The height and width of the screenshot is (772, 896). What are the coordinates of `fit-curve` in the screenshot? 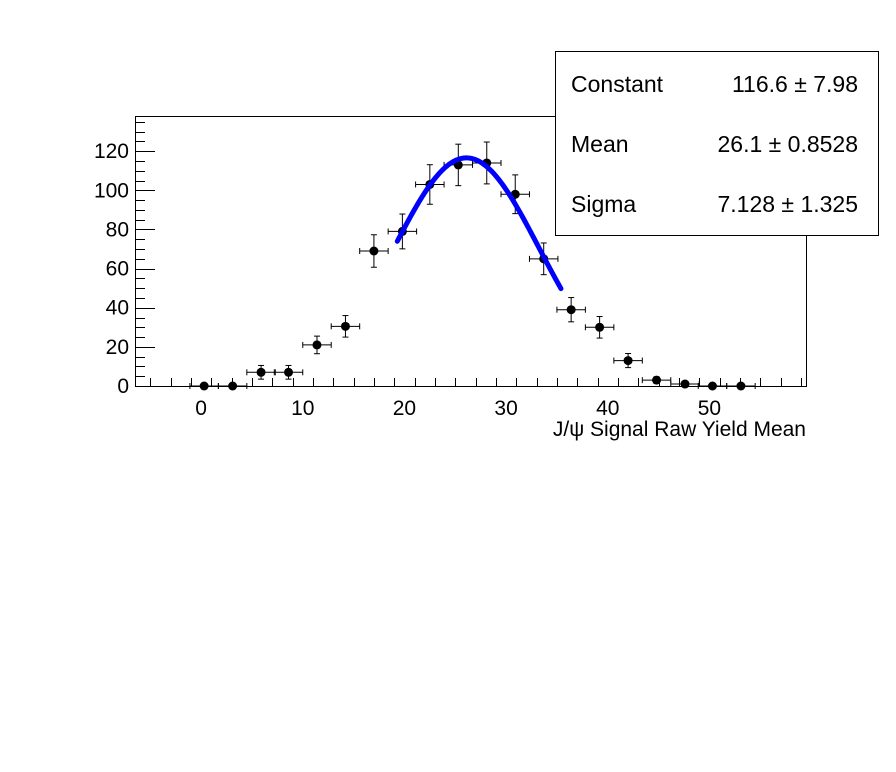 It's located at (479, 223).